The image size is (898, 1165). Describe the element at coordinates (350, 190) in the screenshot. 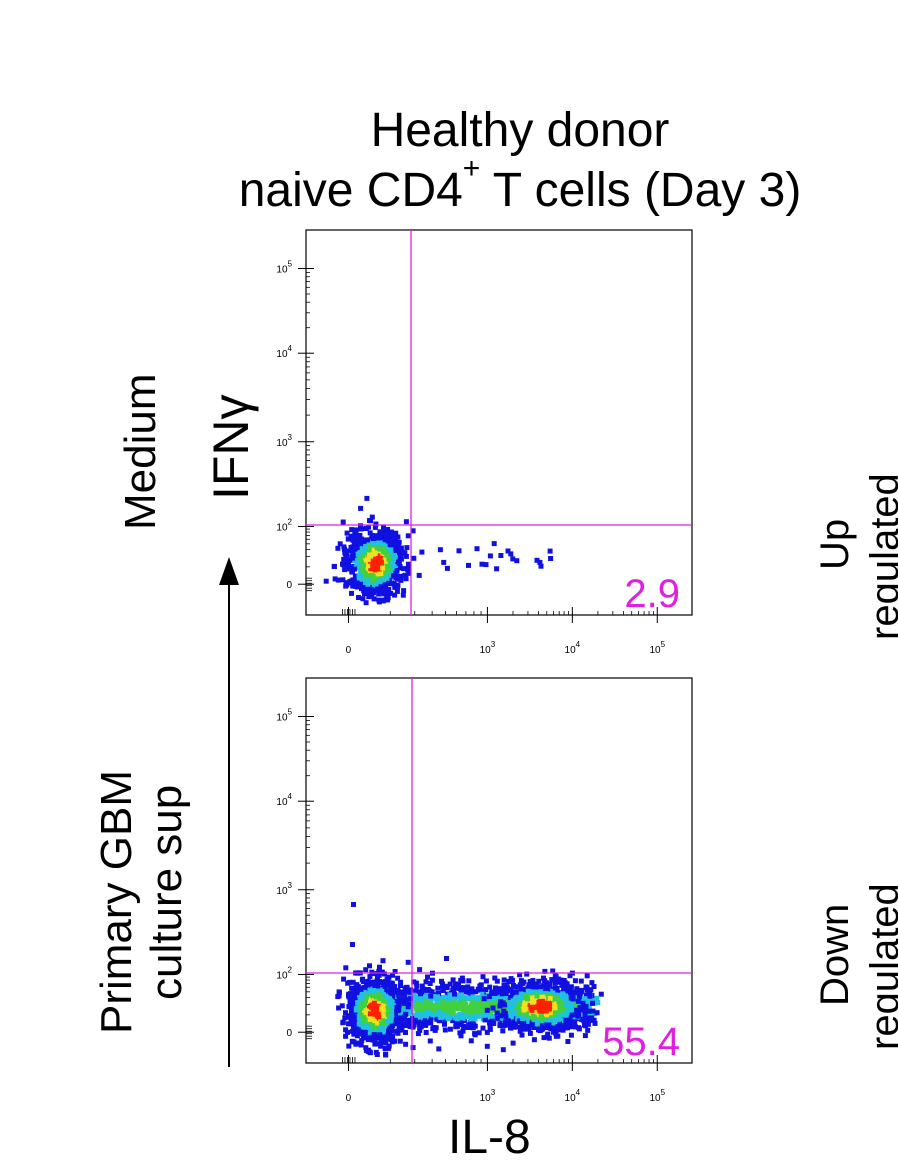

I see `title-main: naive CD4` at that location.